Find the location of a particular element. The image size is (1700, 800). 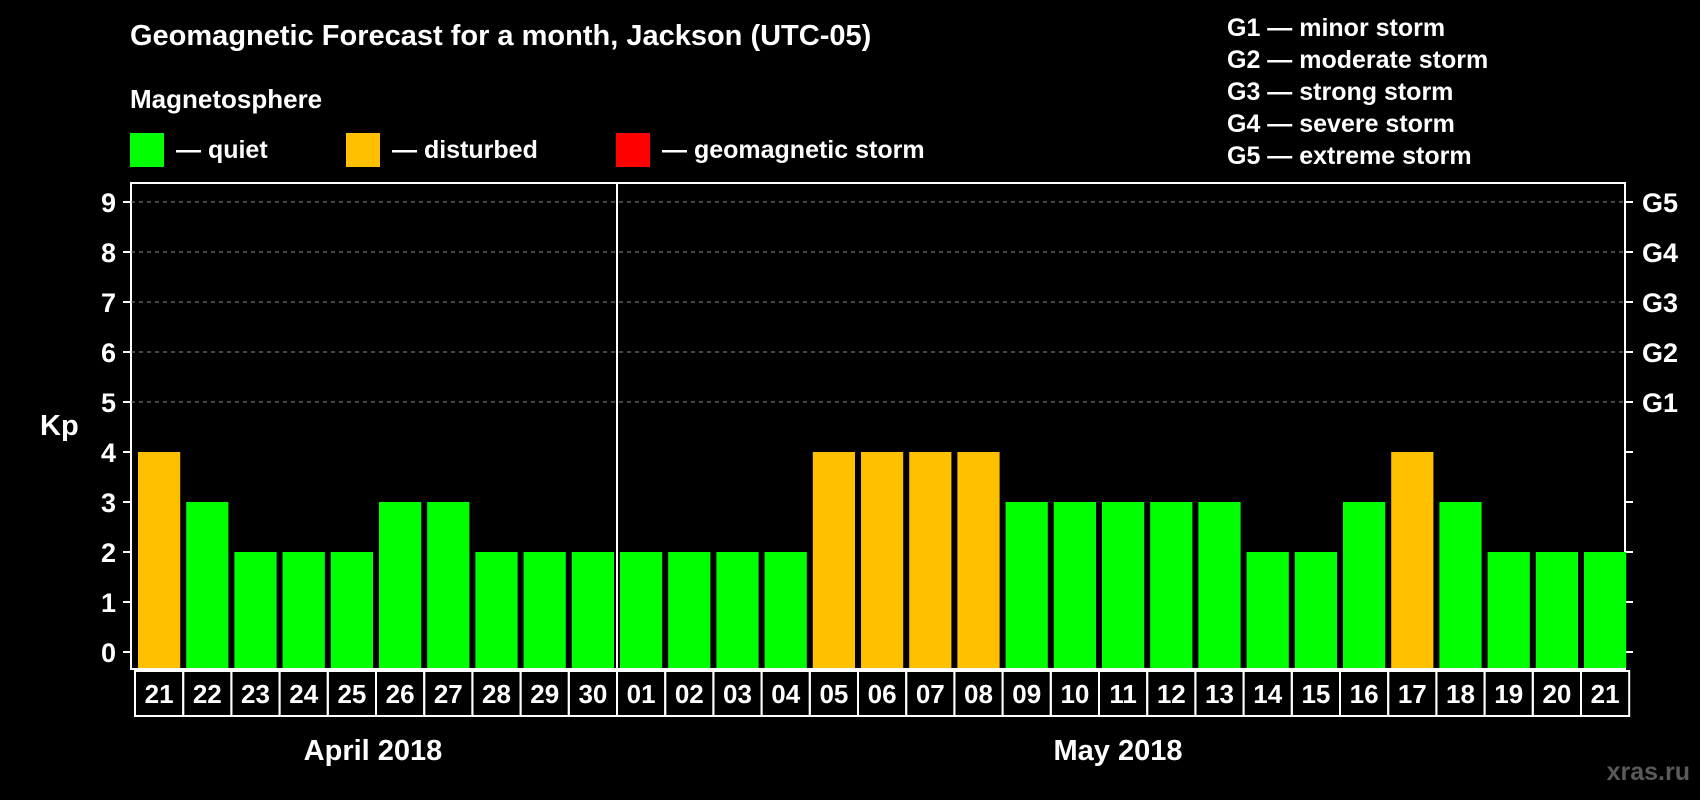

y-tick-label-8: 8 is located at coordinates (108, 253).